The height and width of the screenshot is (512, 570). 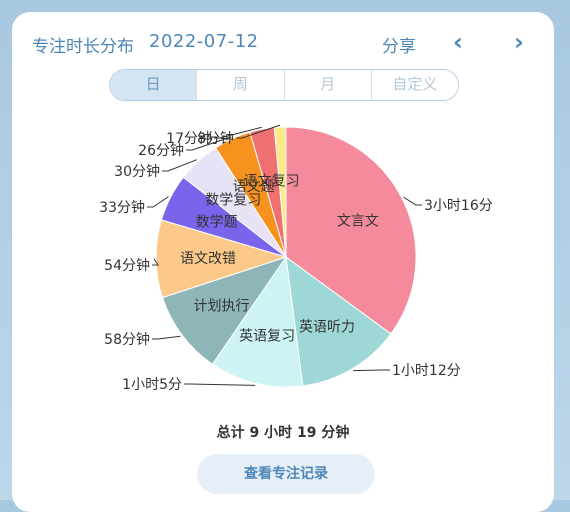 What do you see at coordinates (426, 371) in the screenshot?
I see `slice-value-label: 1小时12分` at bounding box center [426, 371].